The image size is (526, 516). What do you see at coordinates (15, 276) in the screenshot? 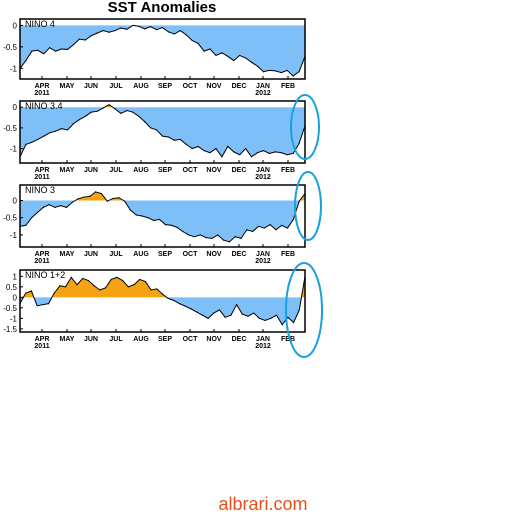
I see `y-tick-label: 1` at bounding box center [15, 276].